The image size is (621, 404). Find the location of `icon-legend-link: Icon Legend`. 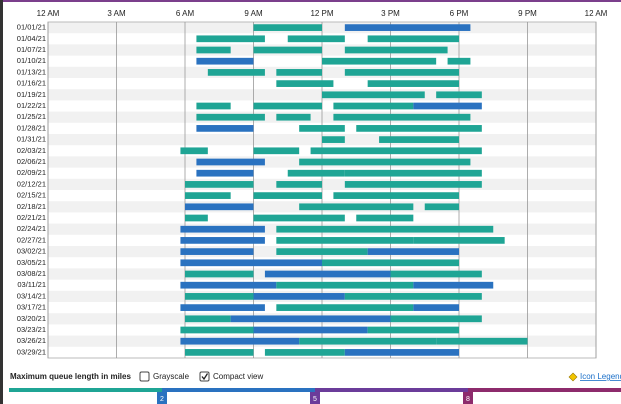

icon-legend-link: Icon Legend is located at coordinates (600, 376).